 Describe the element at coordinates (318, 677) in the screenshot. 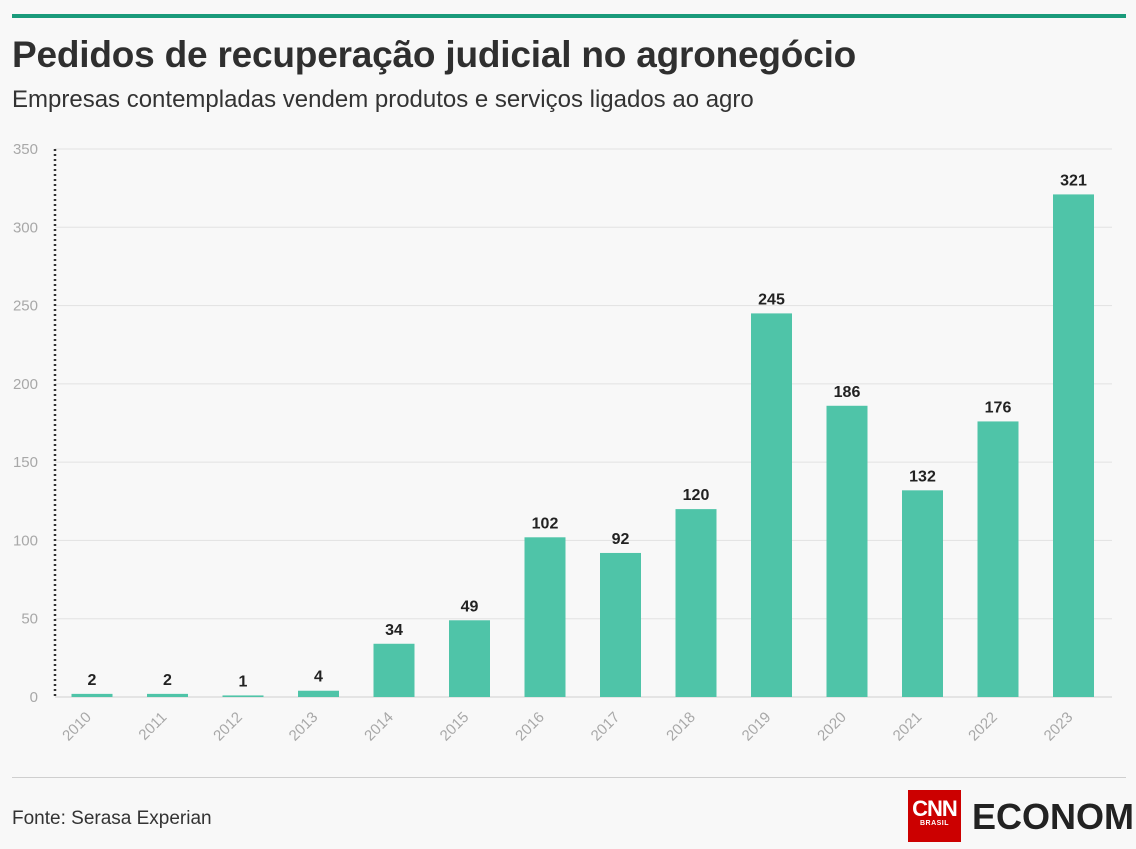

I see `data-label: 4` at that location.